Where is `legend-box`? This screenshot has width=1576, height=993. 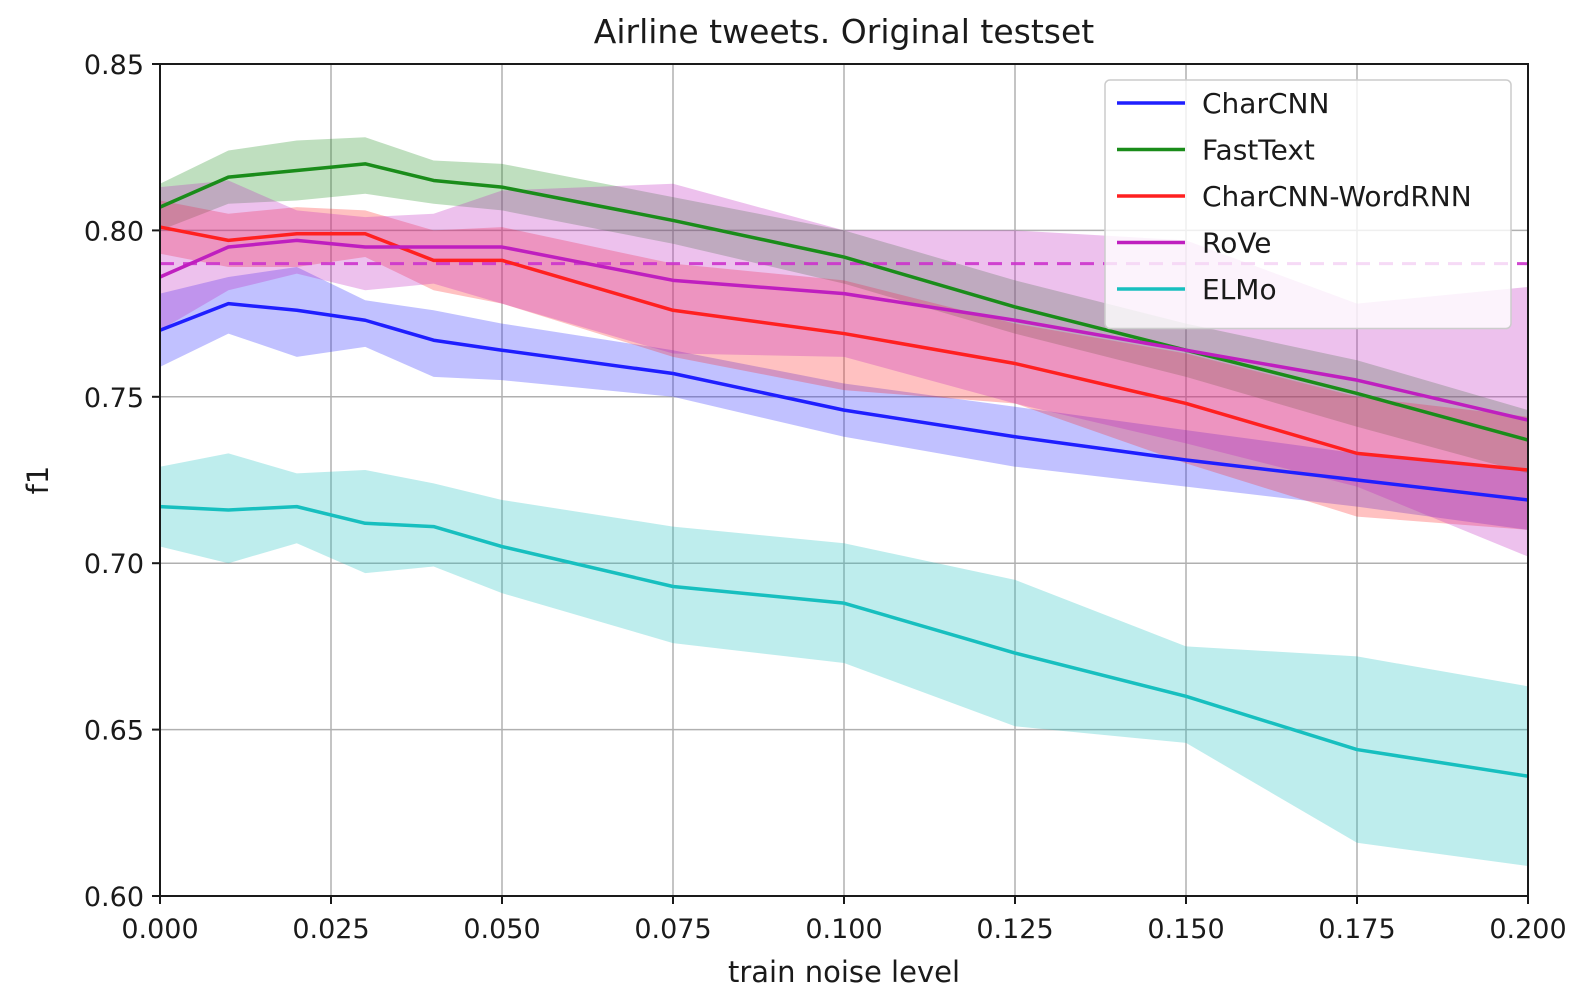
legend-box is located at coordinates (1308, 204).